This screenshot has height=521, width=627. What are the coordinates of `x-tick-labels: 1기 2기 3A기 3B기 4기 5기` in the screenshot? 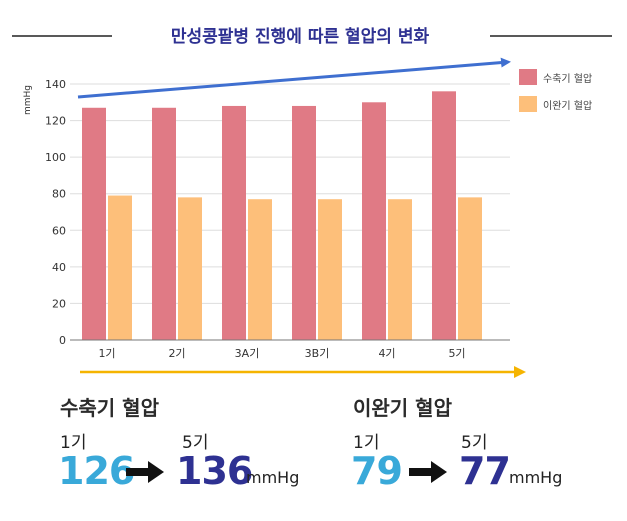 It's located at (281, 353).